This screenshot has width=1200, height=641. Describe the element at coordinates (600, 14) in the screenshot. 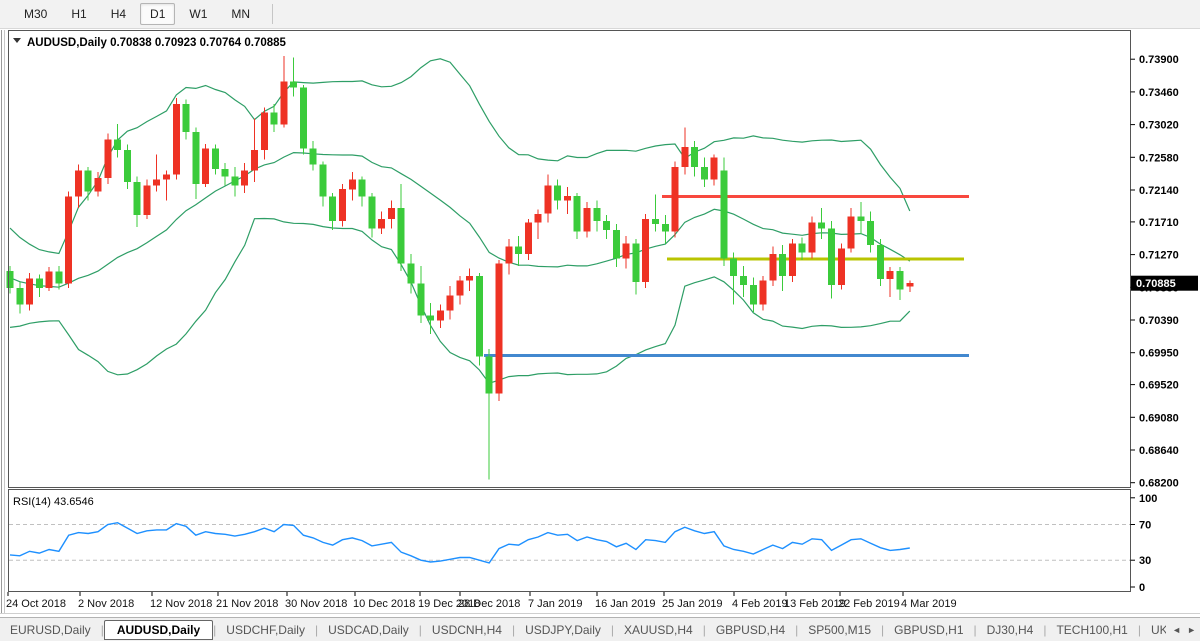

I see `timeframe-toolbar: M30 H1 H4 D1 W1 MN` at that location.